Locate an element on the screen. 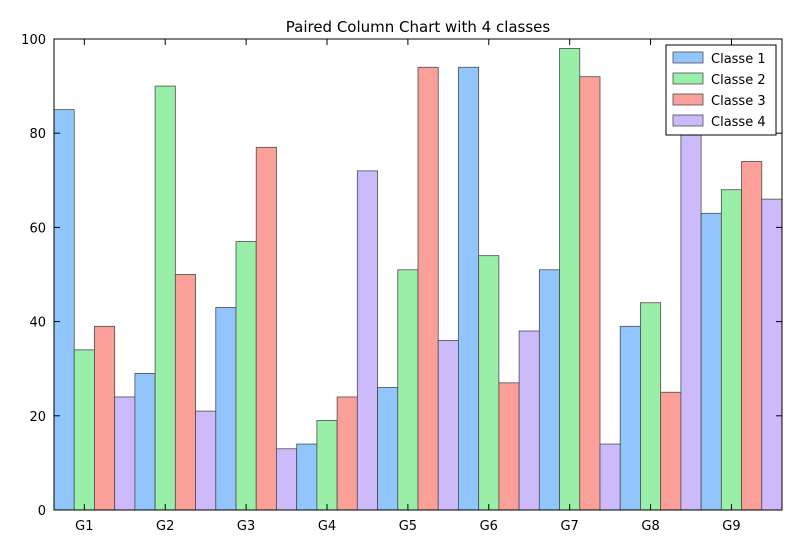  x-tick-label: G4 is located at coordinates (327, 526).